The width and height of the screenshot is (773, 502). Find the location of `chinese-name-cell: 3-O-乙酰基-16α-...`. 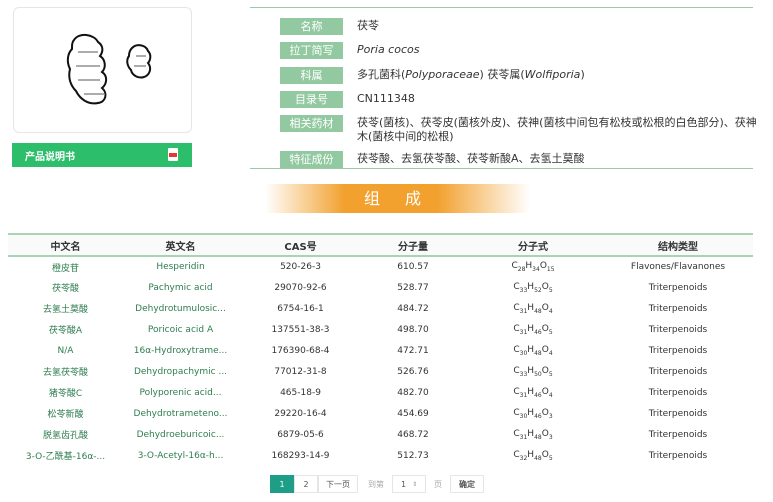

chinese-name-cell: 3-O-乙酰基-16α-... is located at coordinates (65, 457).